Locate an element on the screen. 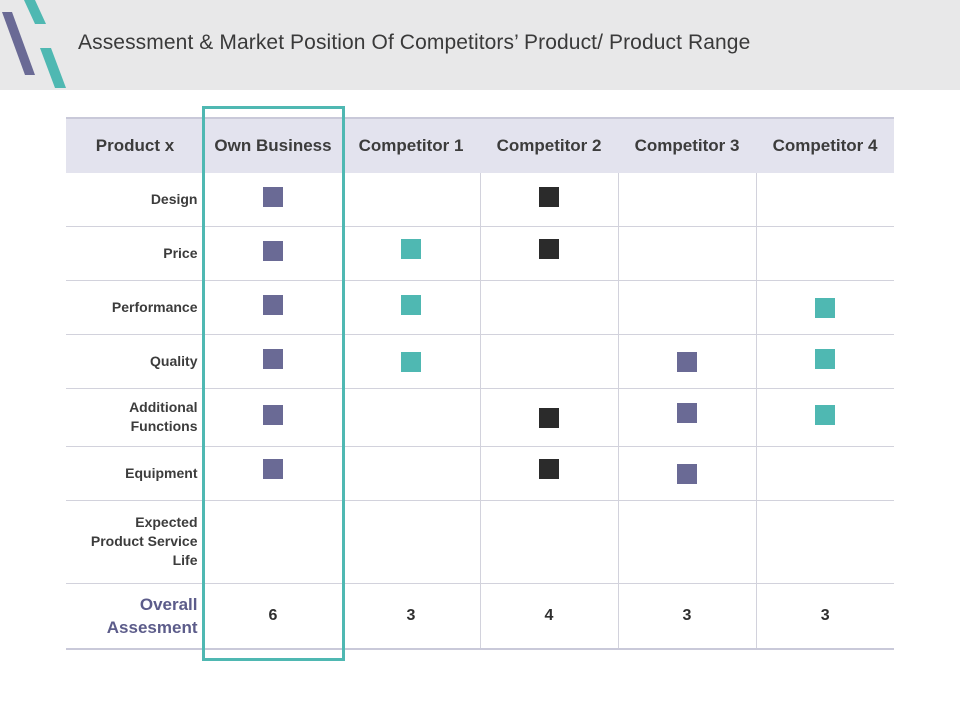 Image resolution: width=960 pixels, height=720 pixels. competitor-1-score: 3 is located at coordinates (410, 616).